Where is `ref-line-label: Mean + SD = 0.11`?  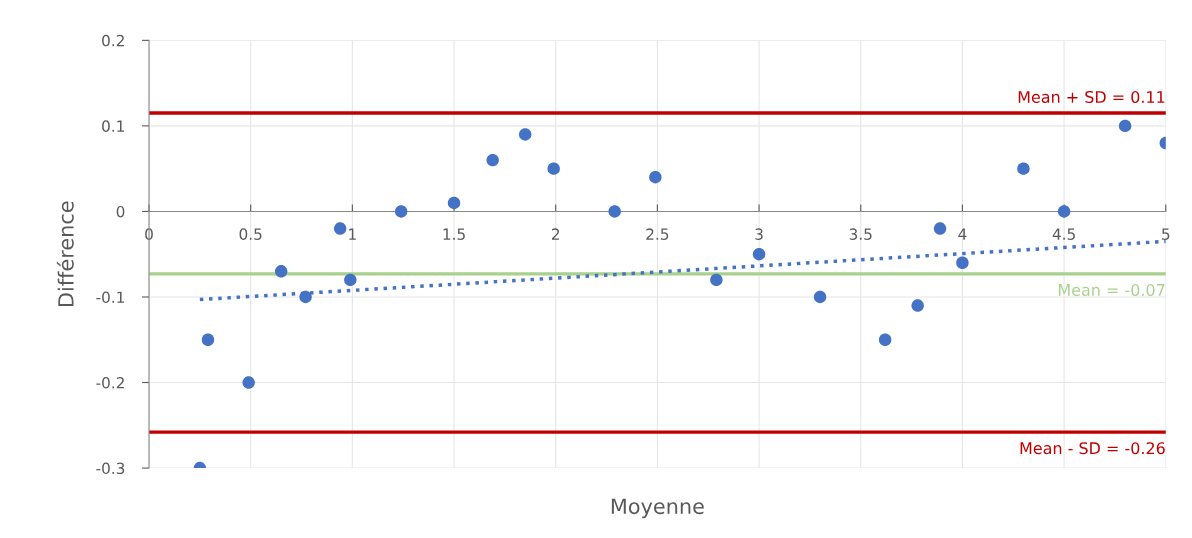
ref-line-label: Mean + SD = 0.11 is located at coordinates (1091, 97).